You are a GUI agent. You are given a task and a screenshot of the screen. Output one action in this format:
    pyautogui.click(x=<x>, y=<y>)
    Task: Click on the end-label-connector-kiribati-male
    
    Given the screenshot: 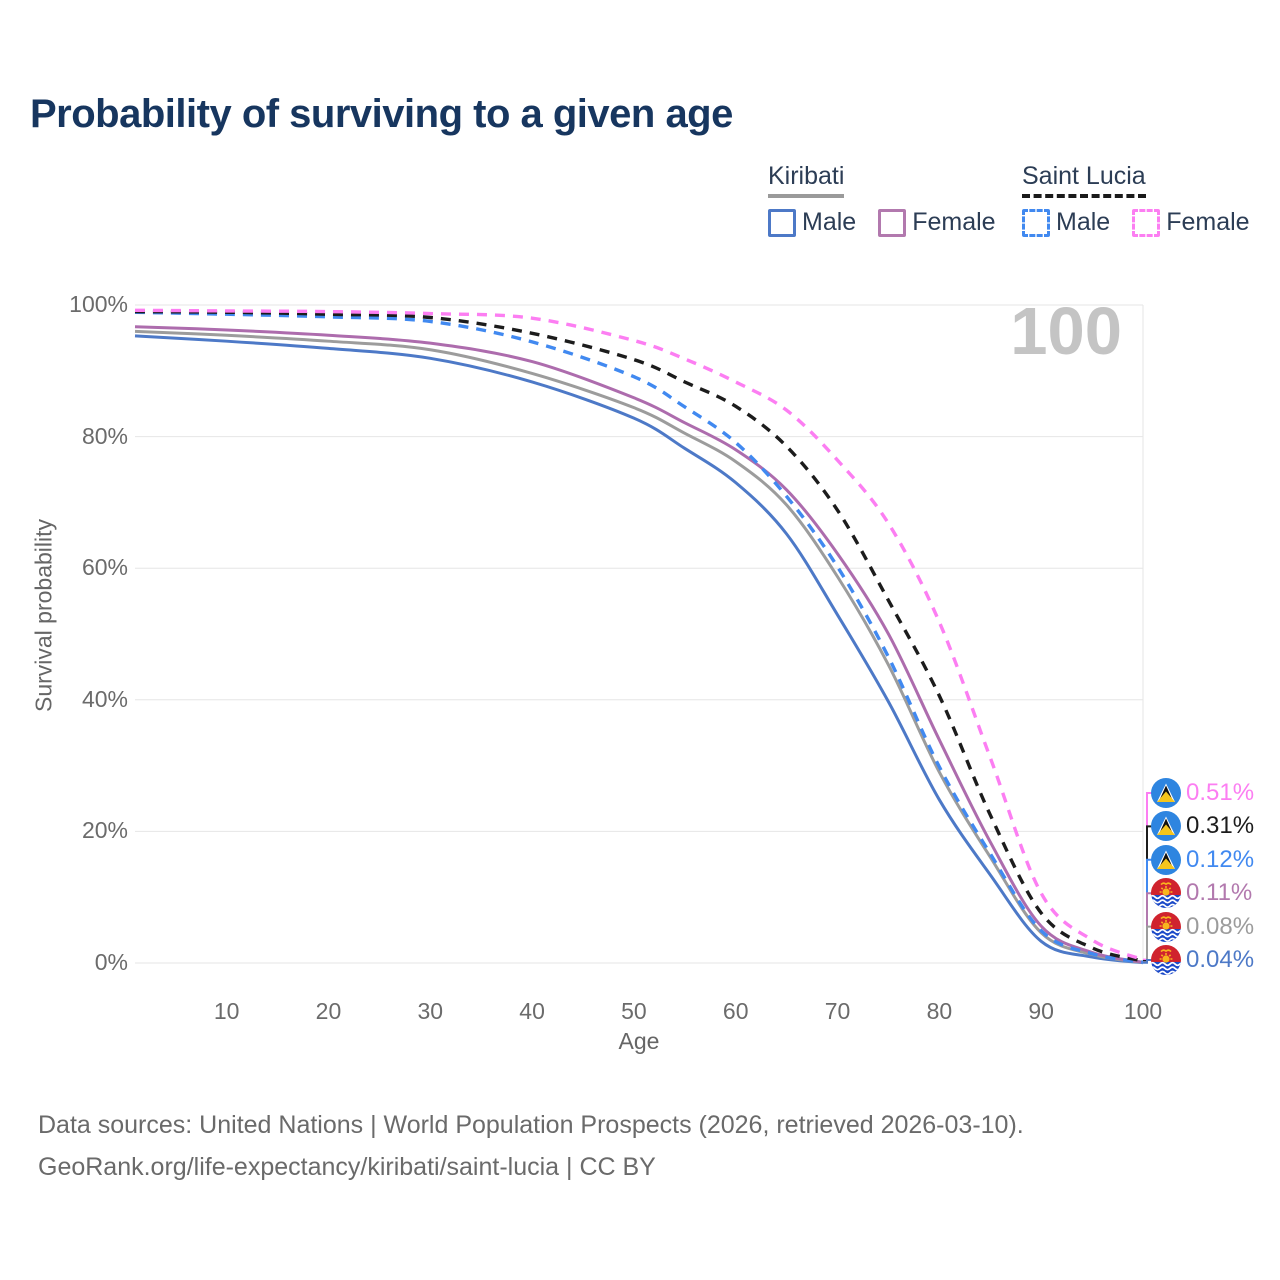 What is the action you would take?
    pyautogui.click(x=1148, y=961)
    